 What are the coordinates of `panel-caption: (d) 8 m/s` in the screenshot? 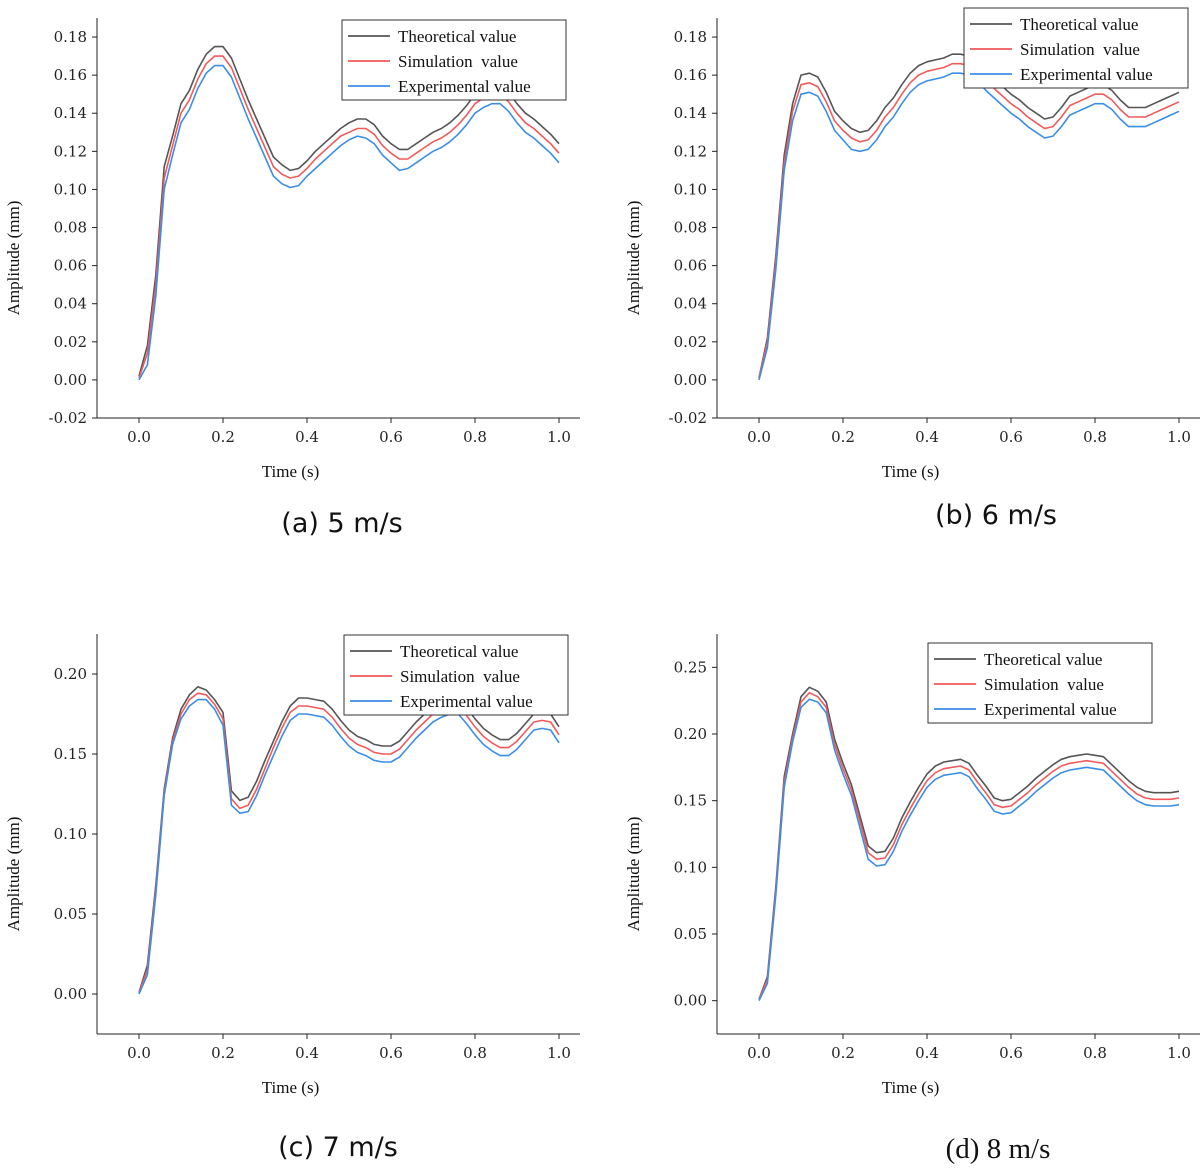 It's located at (998, 1149).